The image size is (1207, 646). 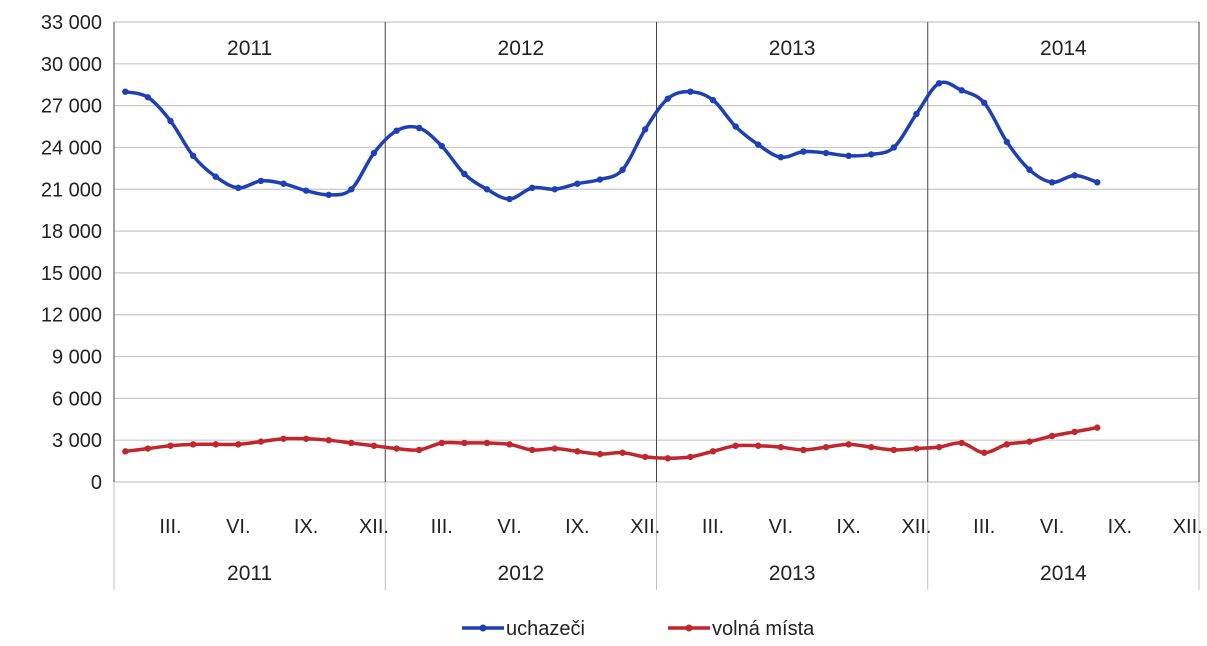 I want to click on y-tick-label: 24 000, so click(x=71, y=148).